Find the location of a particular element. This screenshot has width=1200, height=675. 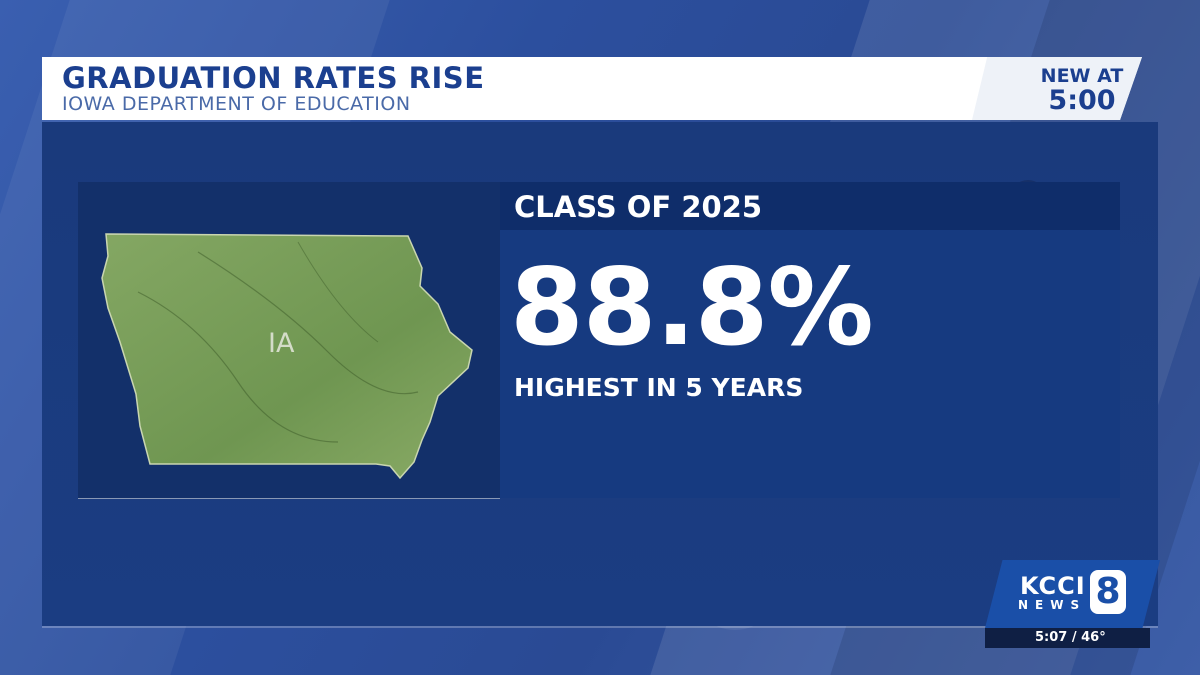

station-news-label: NEWS is located at coordinates (1052, 605).